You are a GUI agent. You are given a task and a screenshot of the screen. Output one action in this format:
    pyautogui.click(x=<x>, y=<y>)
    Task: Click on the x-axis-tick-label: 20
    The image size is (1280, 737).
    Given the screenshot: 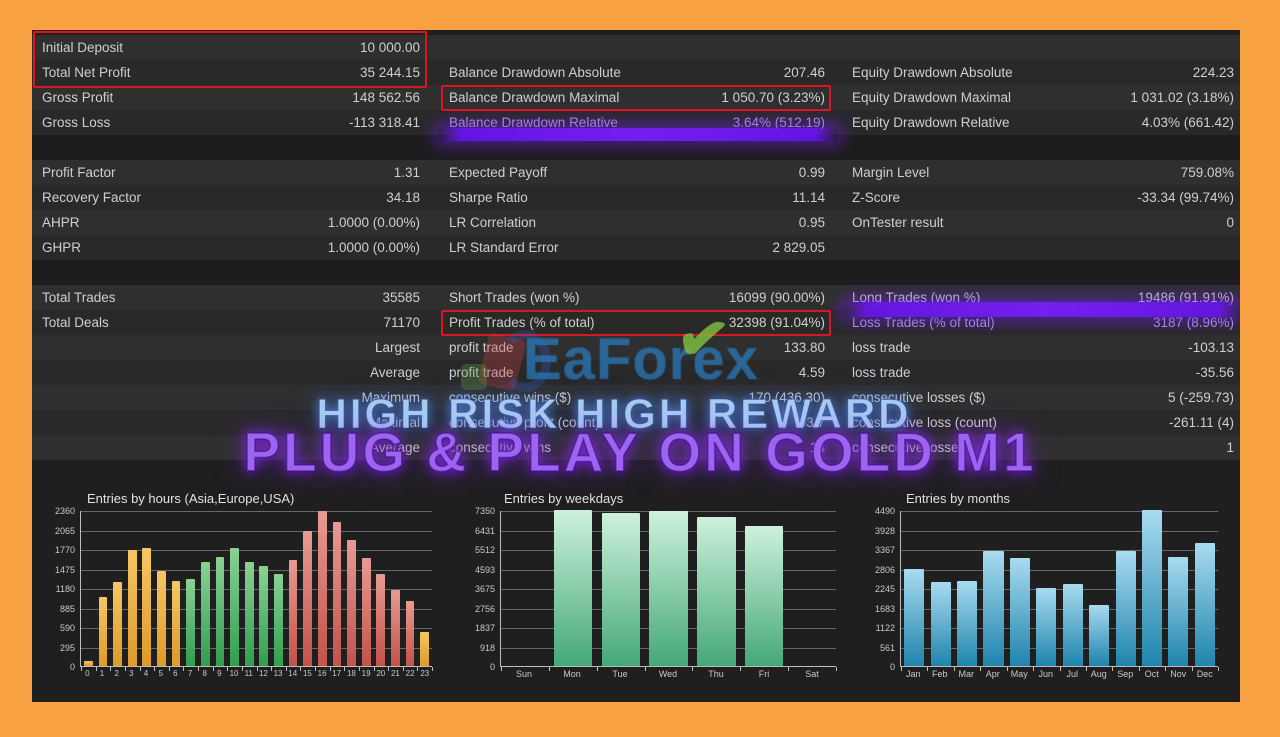 What is the action you would take?
    pyautogui.click(x=381, y=673)
    